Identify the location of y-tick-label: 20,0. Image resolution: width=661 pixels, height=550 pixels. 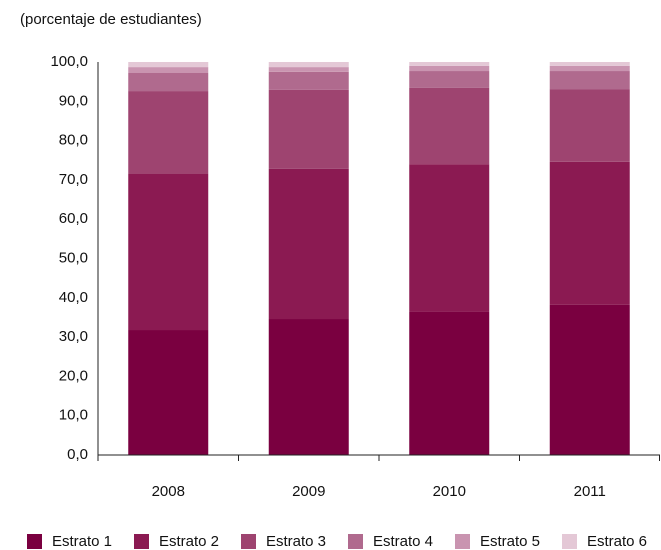
(73, 375).